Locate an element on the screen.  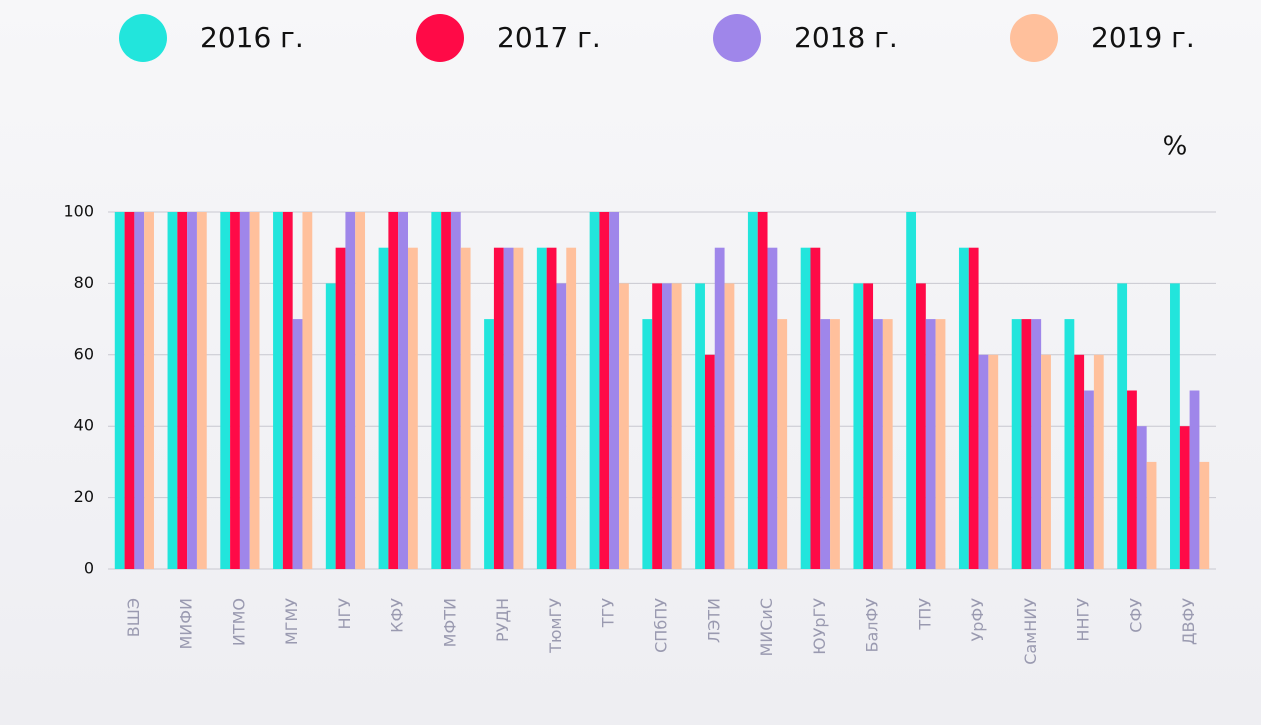
y-tick-label: 100 is located at coordinates (78, 211).